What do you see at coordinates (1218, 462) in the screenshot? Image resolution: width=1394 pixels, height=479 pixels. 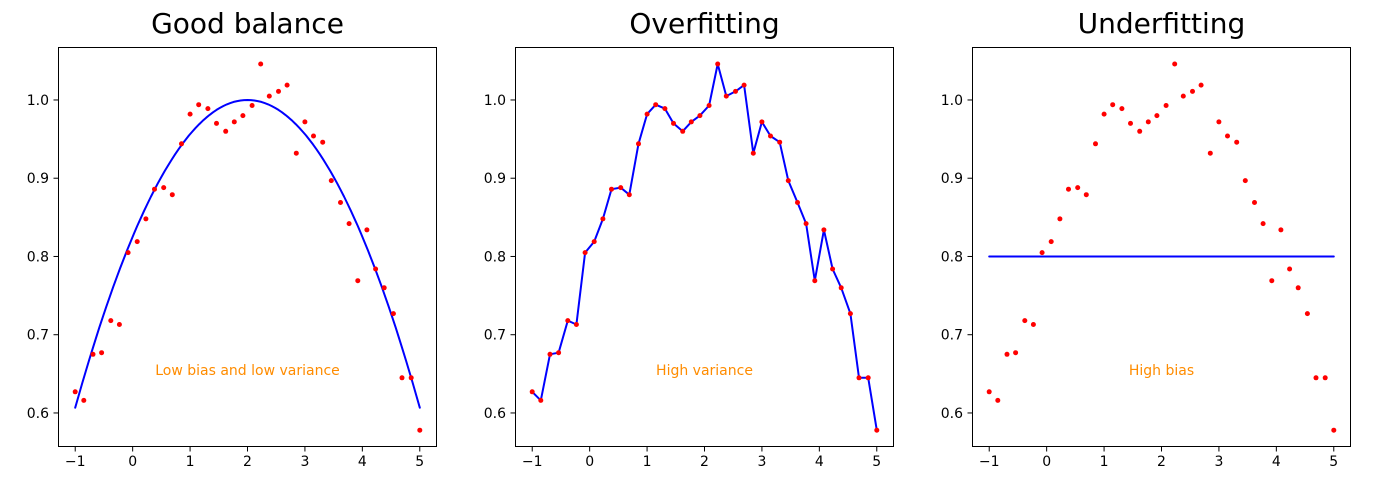 I see `x-tick-label: 3` at bounding box center [1218, 462].